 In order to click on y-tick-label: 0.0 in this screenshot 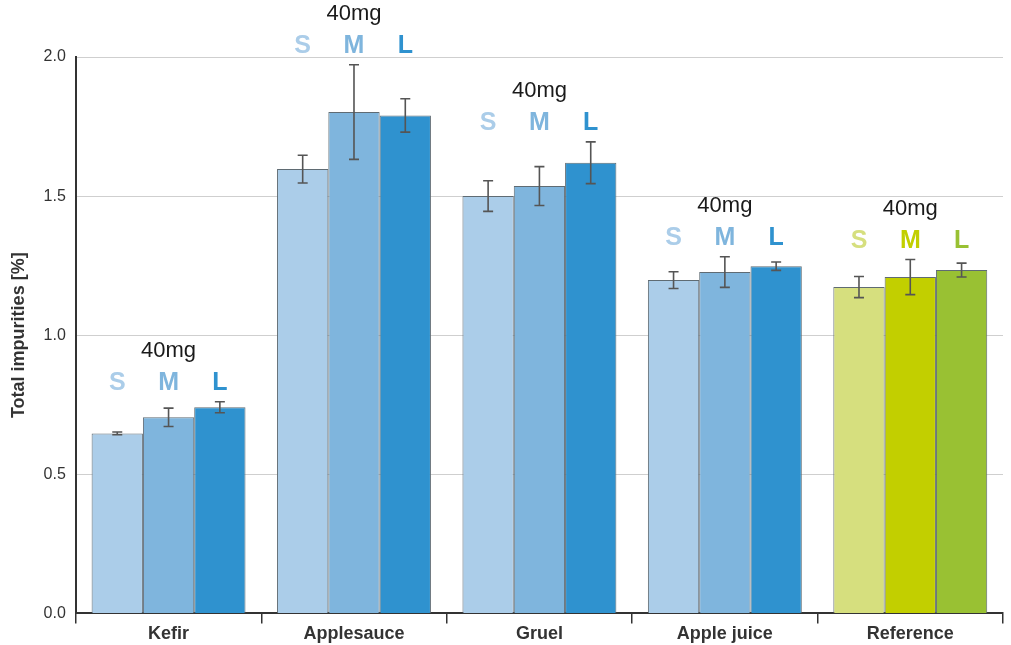, I will do `click(54, 612)`.